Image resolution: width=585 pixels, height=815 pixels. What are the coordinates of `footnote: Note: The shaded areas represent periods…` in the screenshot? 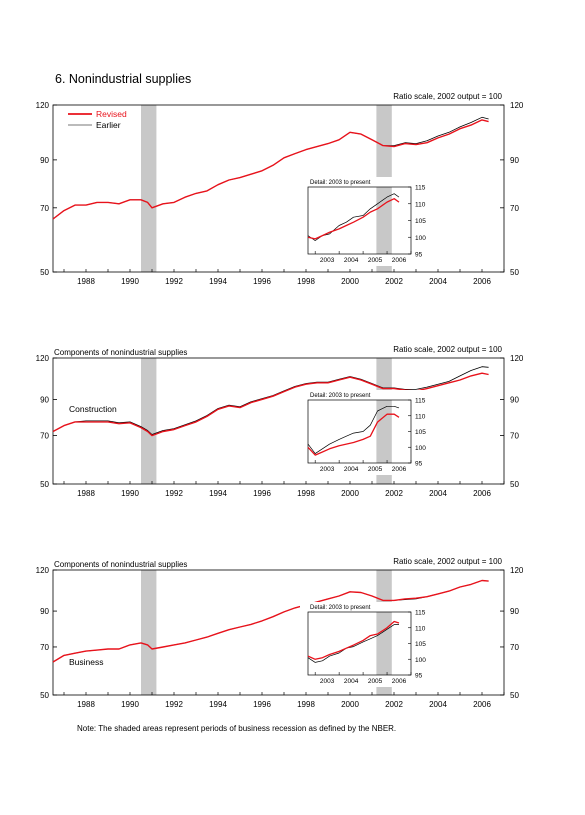 It's located at (237, 728).